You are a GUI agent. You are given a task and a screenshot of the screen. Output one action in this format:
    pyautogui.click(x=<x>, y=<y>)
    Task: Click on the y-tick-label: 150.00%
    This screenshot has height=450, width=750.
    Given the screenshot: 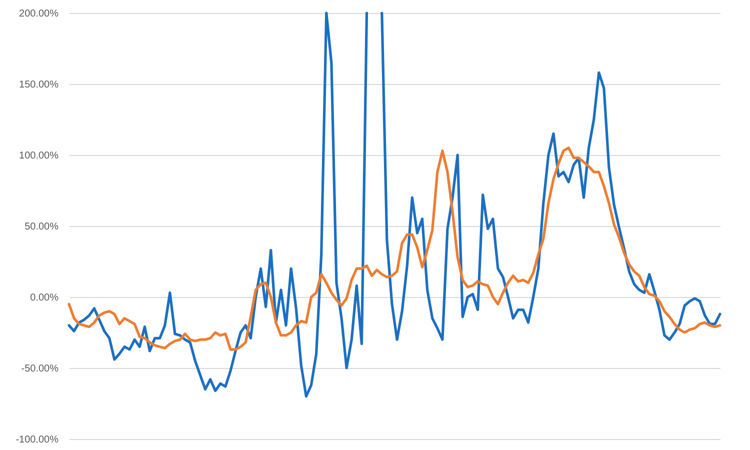 What is the action you would take?
    pyautogui.click(x=39, y=85)
    